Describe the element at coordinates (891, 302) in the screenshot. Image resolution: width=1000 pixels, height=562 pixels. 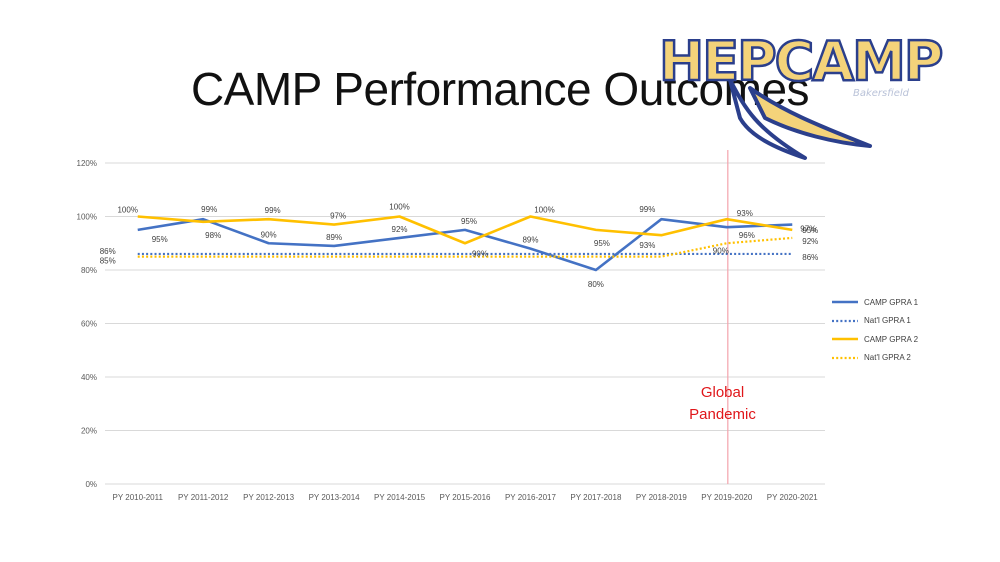
I see `legend-label: CAMP GPRA 1` at that location.